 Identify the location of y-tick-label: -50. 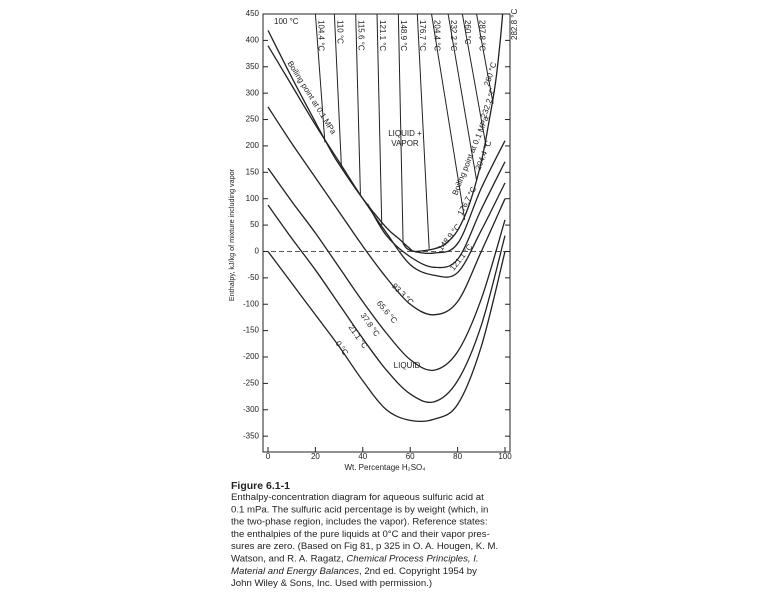
(253, 277).